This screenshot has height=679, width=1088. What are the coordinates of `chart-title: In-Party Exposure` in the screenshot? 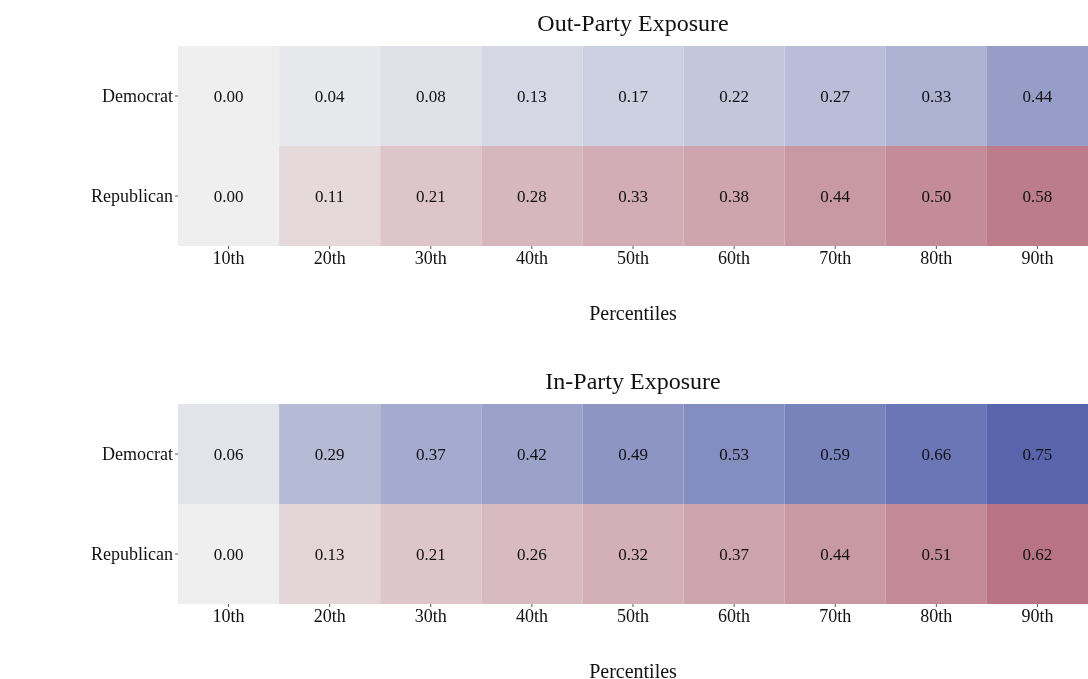 It's located at (633, 381).